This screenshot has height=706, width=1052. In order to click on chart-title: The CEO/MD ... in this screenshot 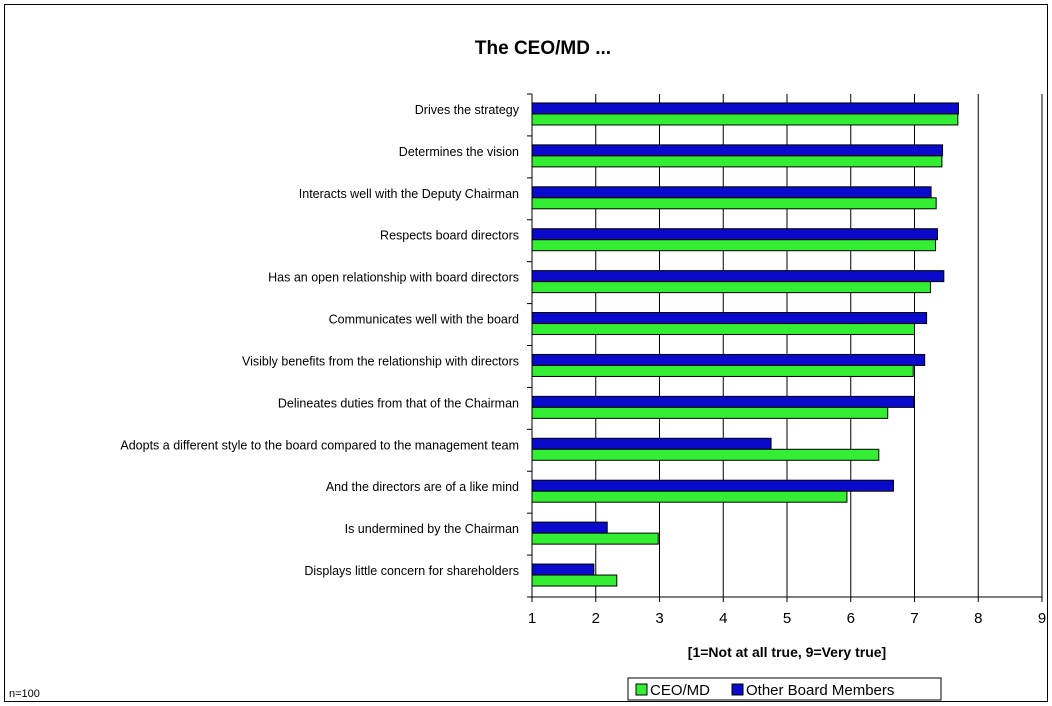, I will do `click(543, 48)`.